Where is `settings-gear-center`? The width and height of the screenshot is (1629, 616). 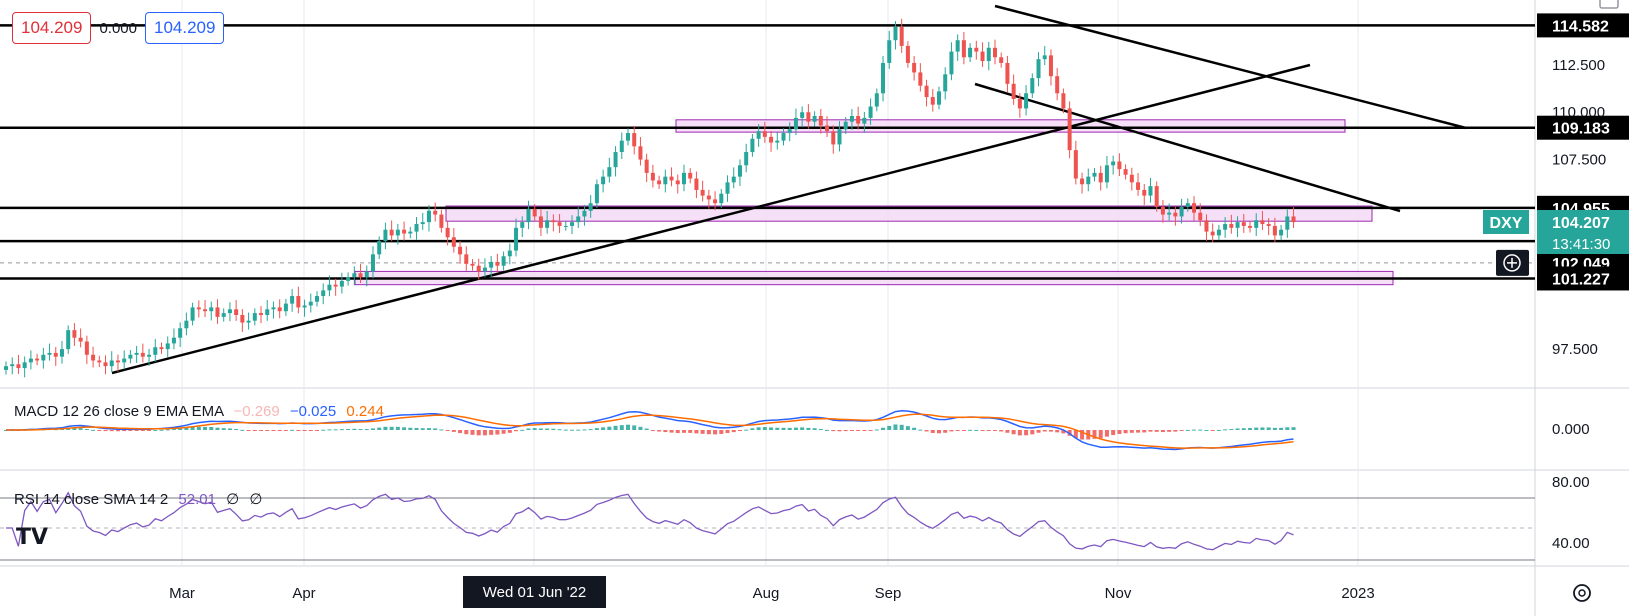
settings-gear-center is located at coordinates (1582, 593).